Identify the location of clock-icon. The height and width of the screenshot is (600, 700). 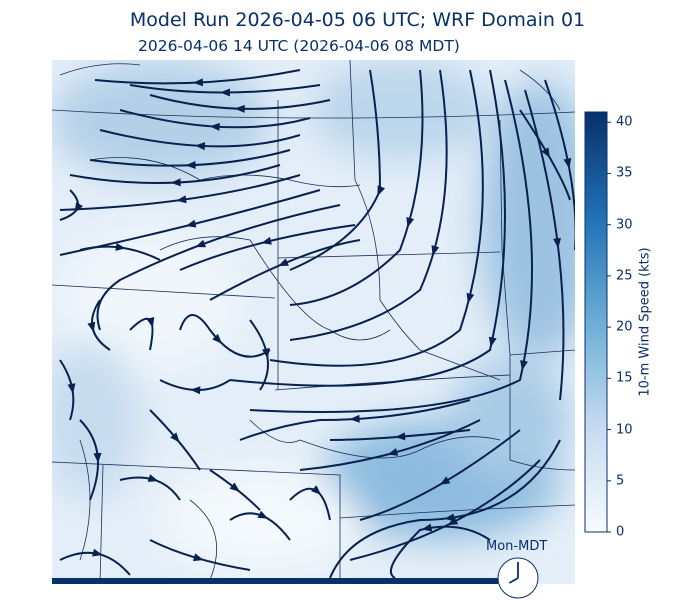
(518, 578).